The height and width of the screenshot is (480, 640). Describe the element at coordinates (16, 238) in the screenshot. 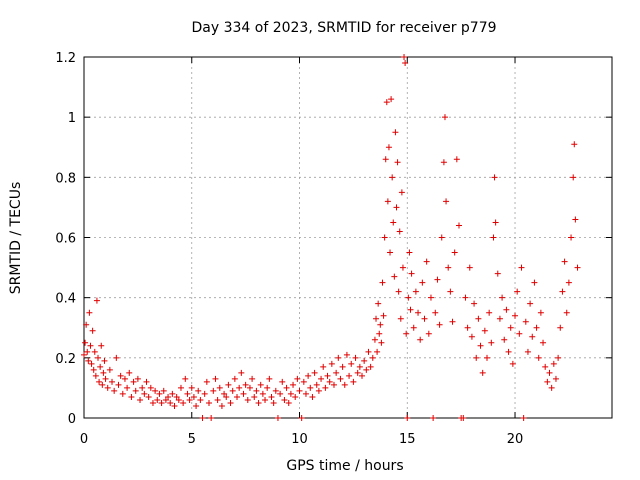

I see `y-axis-title: SRMTID / TECUs` at that location.